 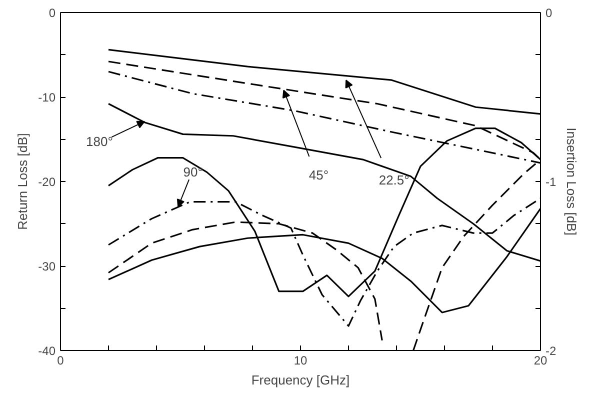 I want to click on annotation: 180°, so click(x=99, y=142).